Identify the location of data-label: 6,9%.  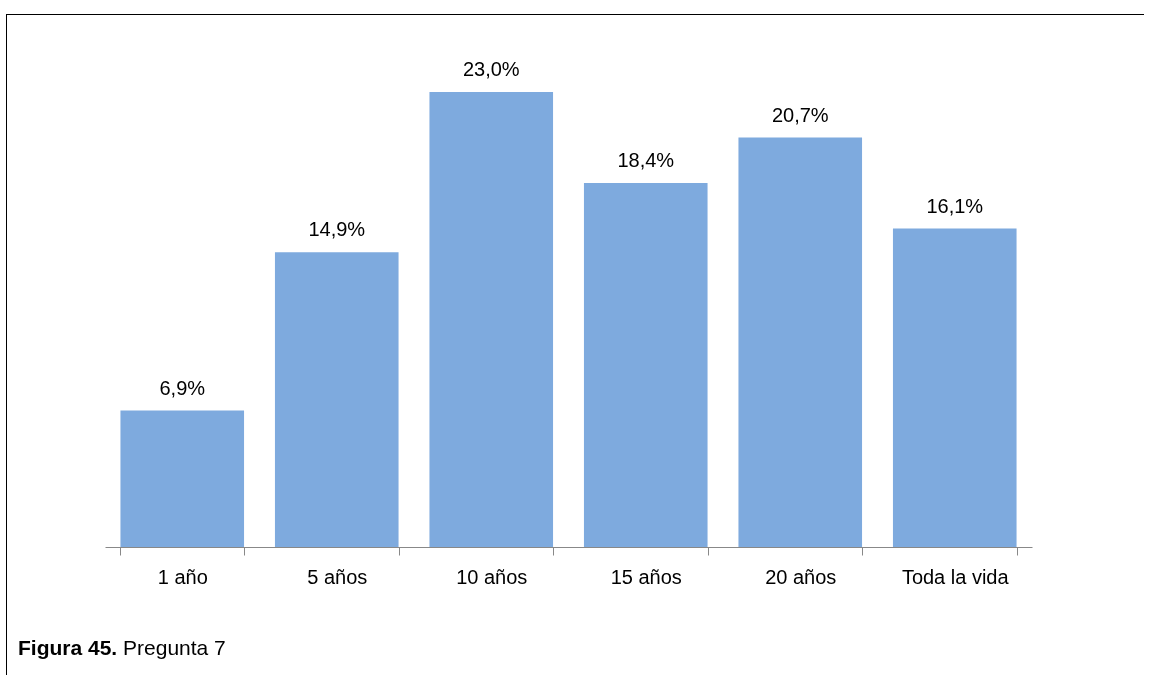
(182, 387).